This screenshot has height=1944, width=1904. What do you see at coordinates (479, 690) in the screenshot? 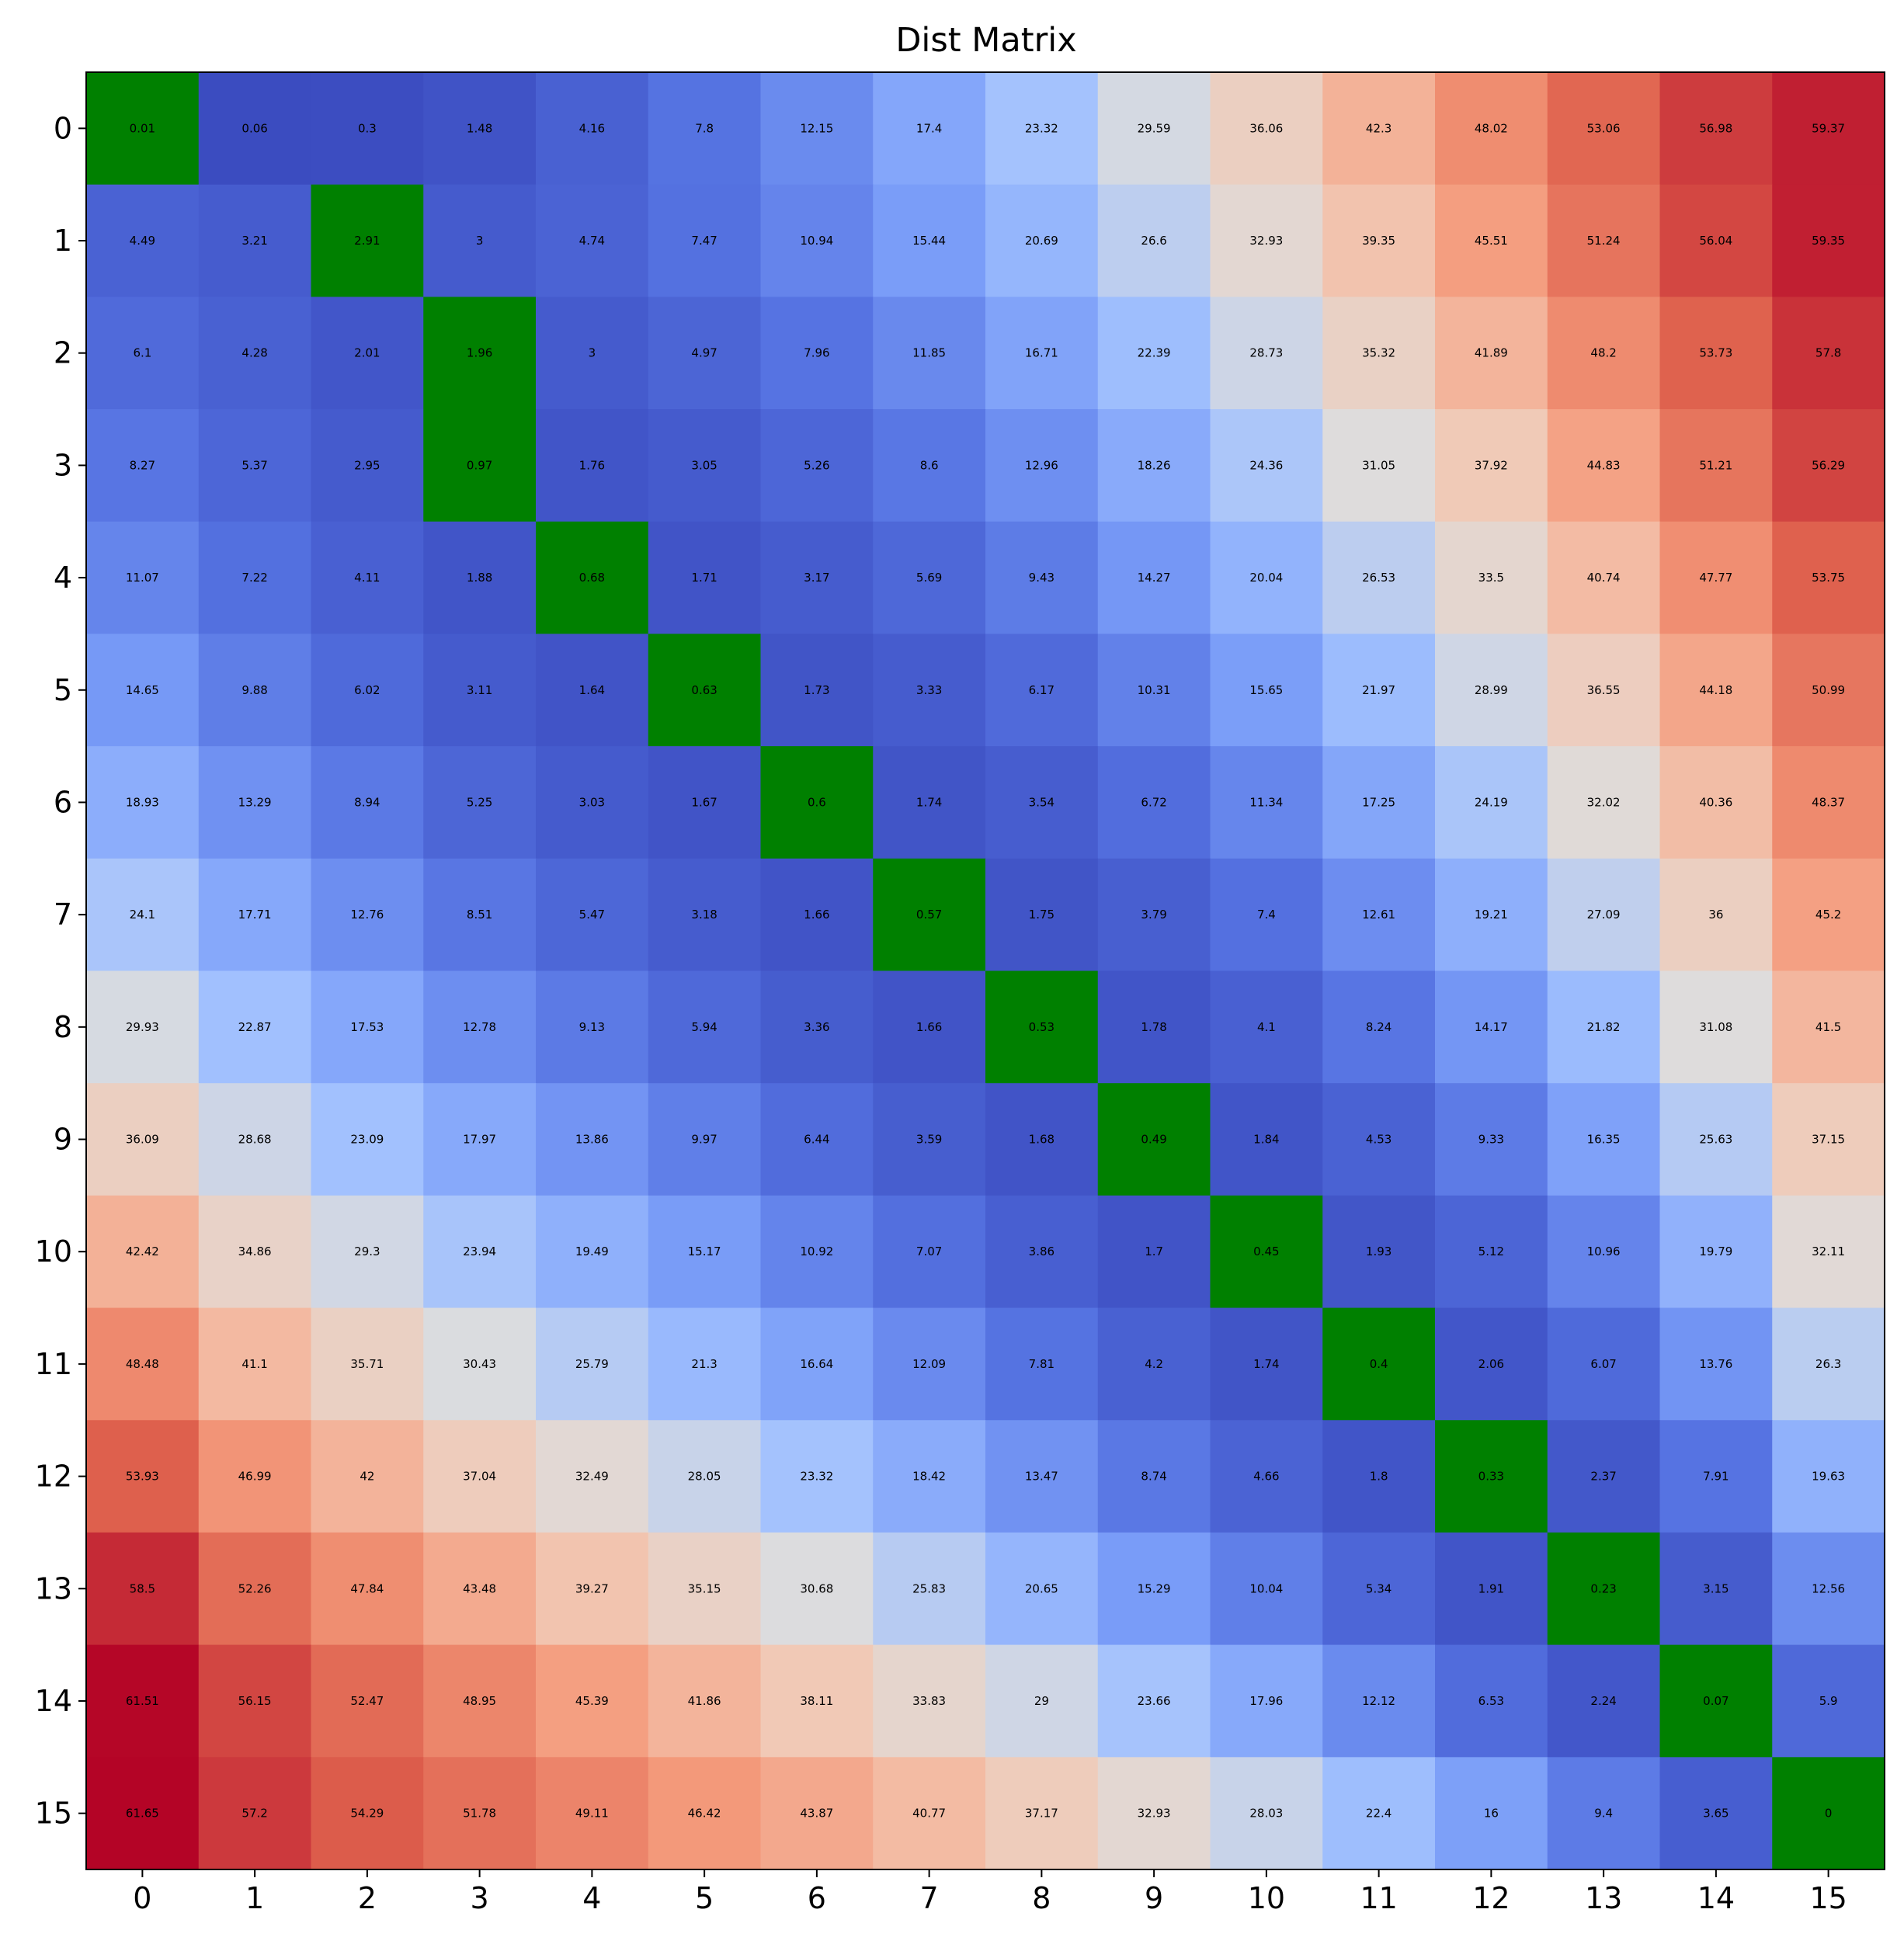
I see `cell-value-label: 3.11` at bounding box center [479, 690].